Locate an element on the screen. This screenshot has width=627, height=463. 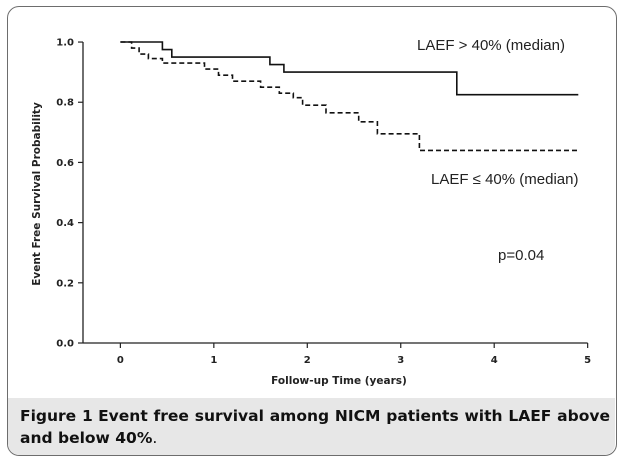
x-tick-label: 2 is located at coordinates (307, 360).